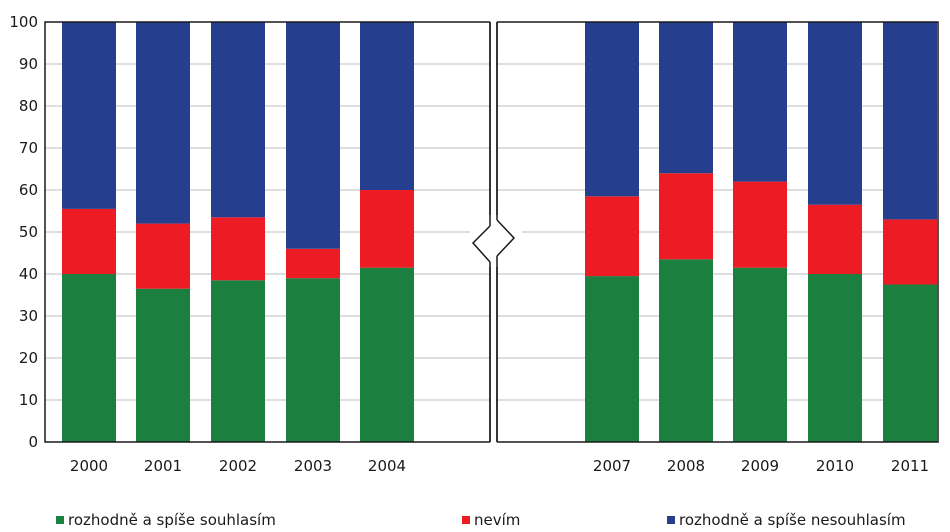 The image size is (950, 532). I want to click on y-tick-label-100: 100, so click(23, 22).